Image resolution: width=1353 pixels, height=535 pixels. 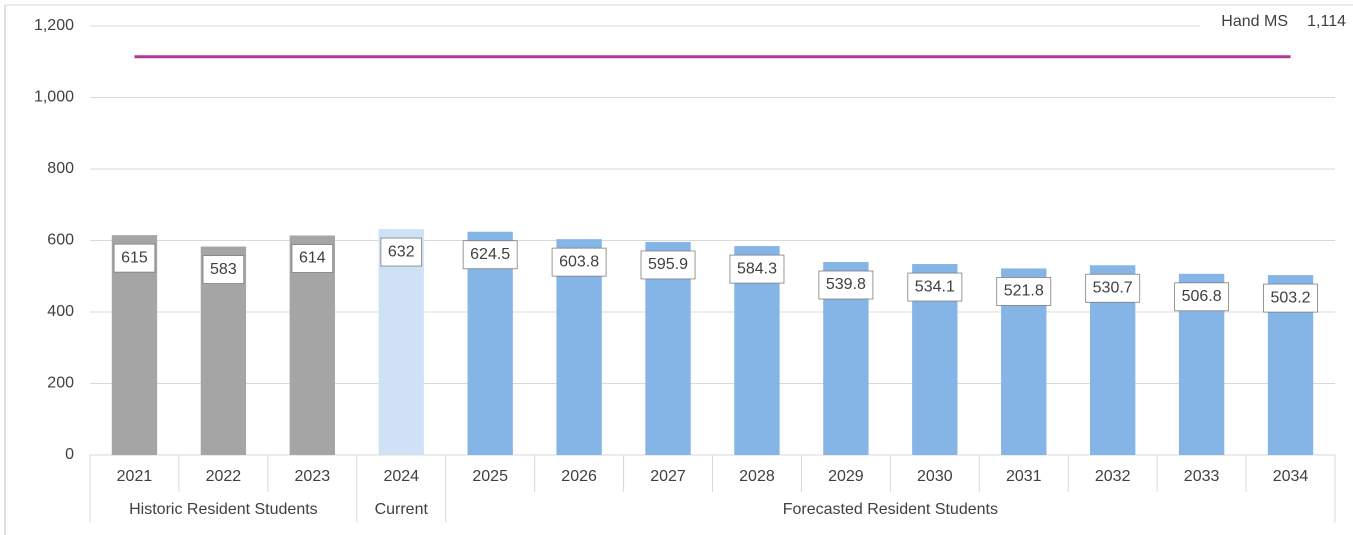 I want to click on data-label: 521.8, so click(x=1024, y=291).